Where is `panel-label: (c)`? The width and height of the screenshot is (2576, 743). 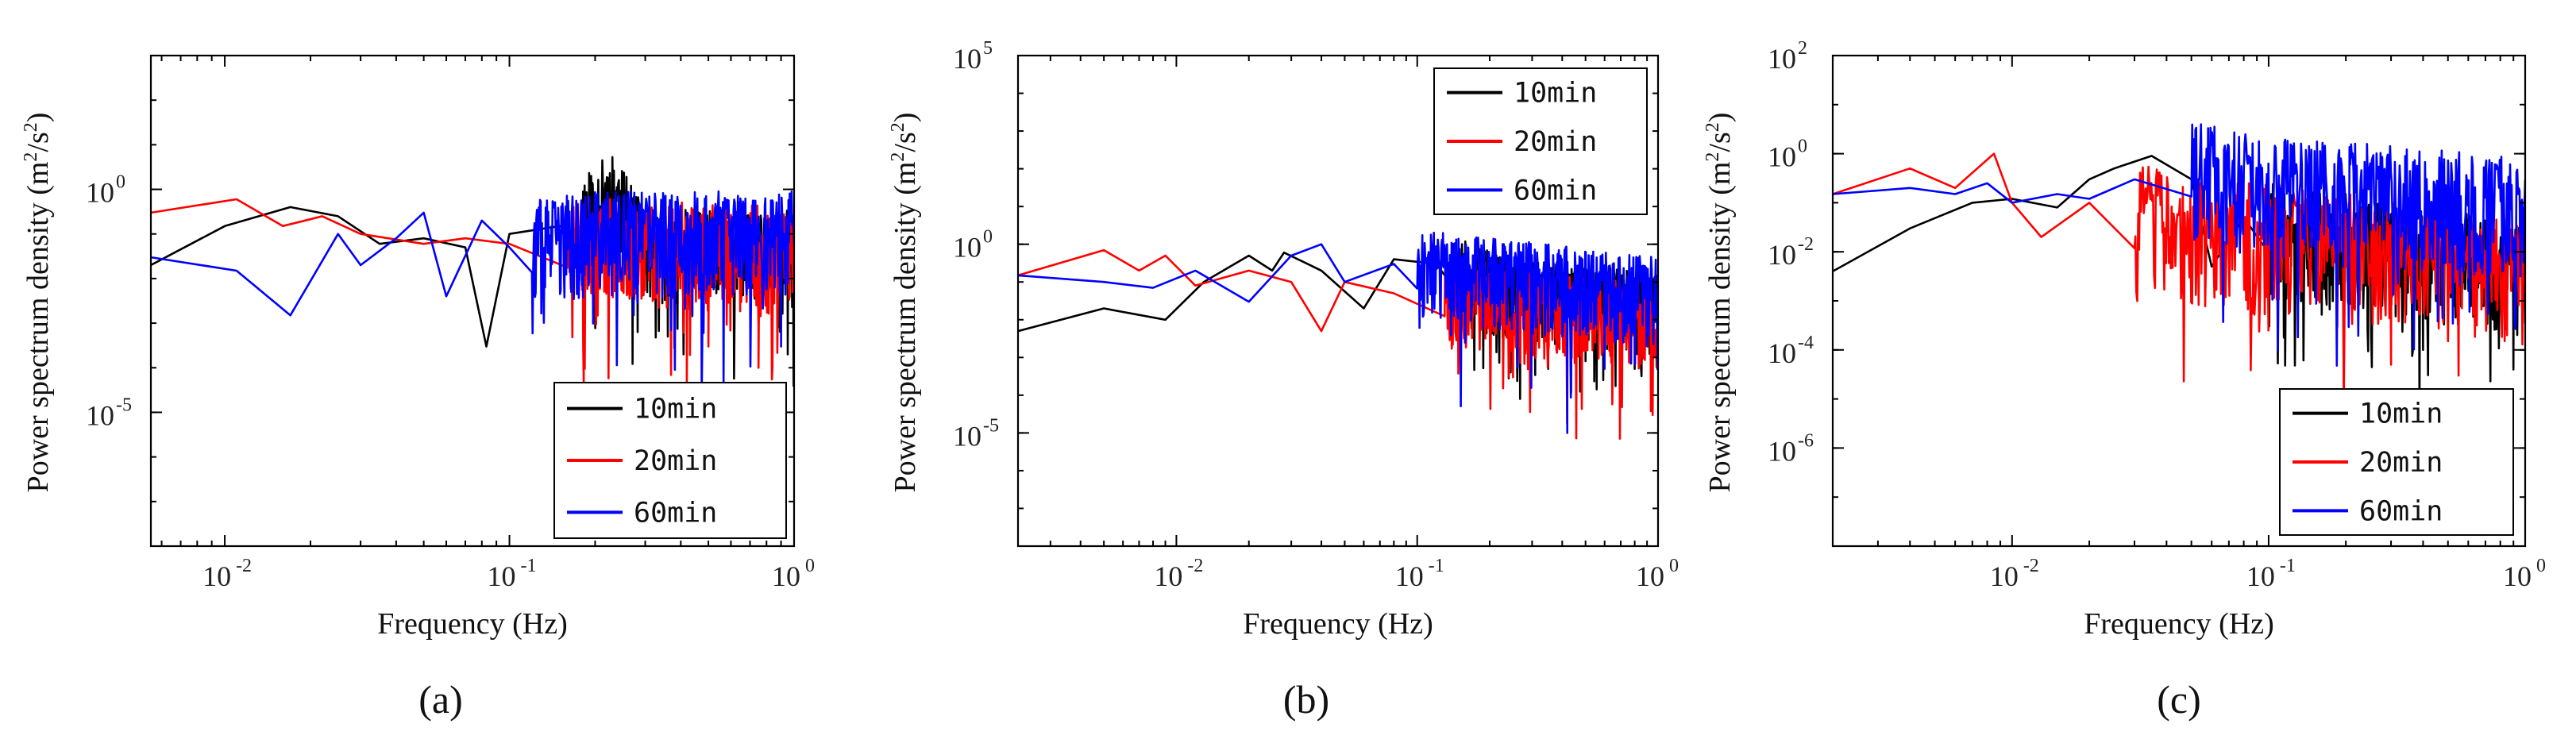 panel-label: (c) is located at coordinates (2179, 699).